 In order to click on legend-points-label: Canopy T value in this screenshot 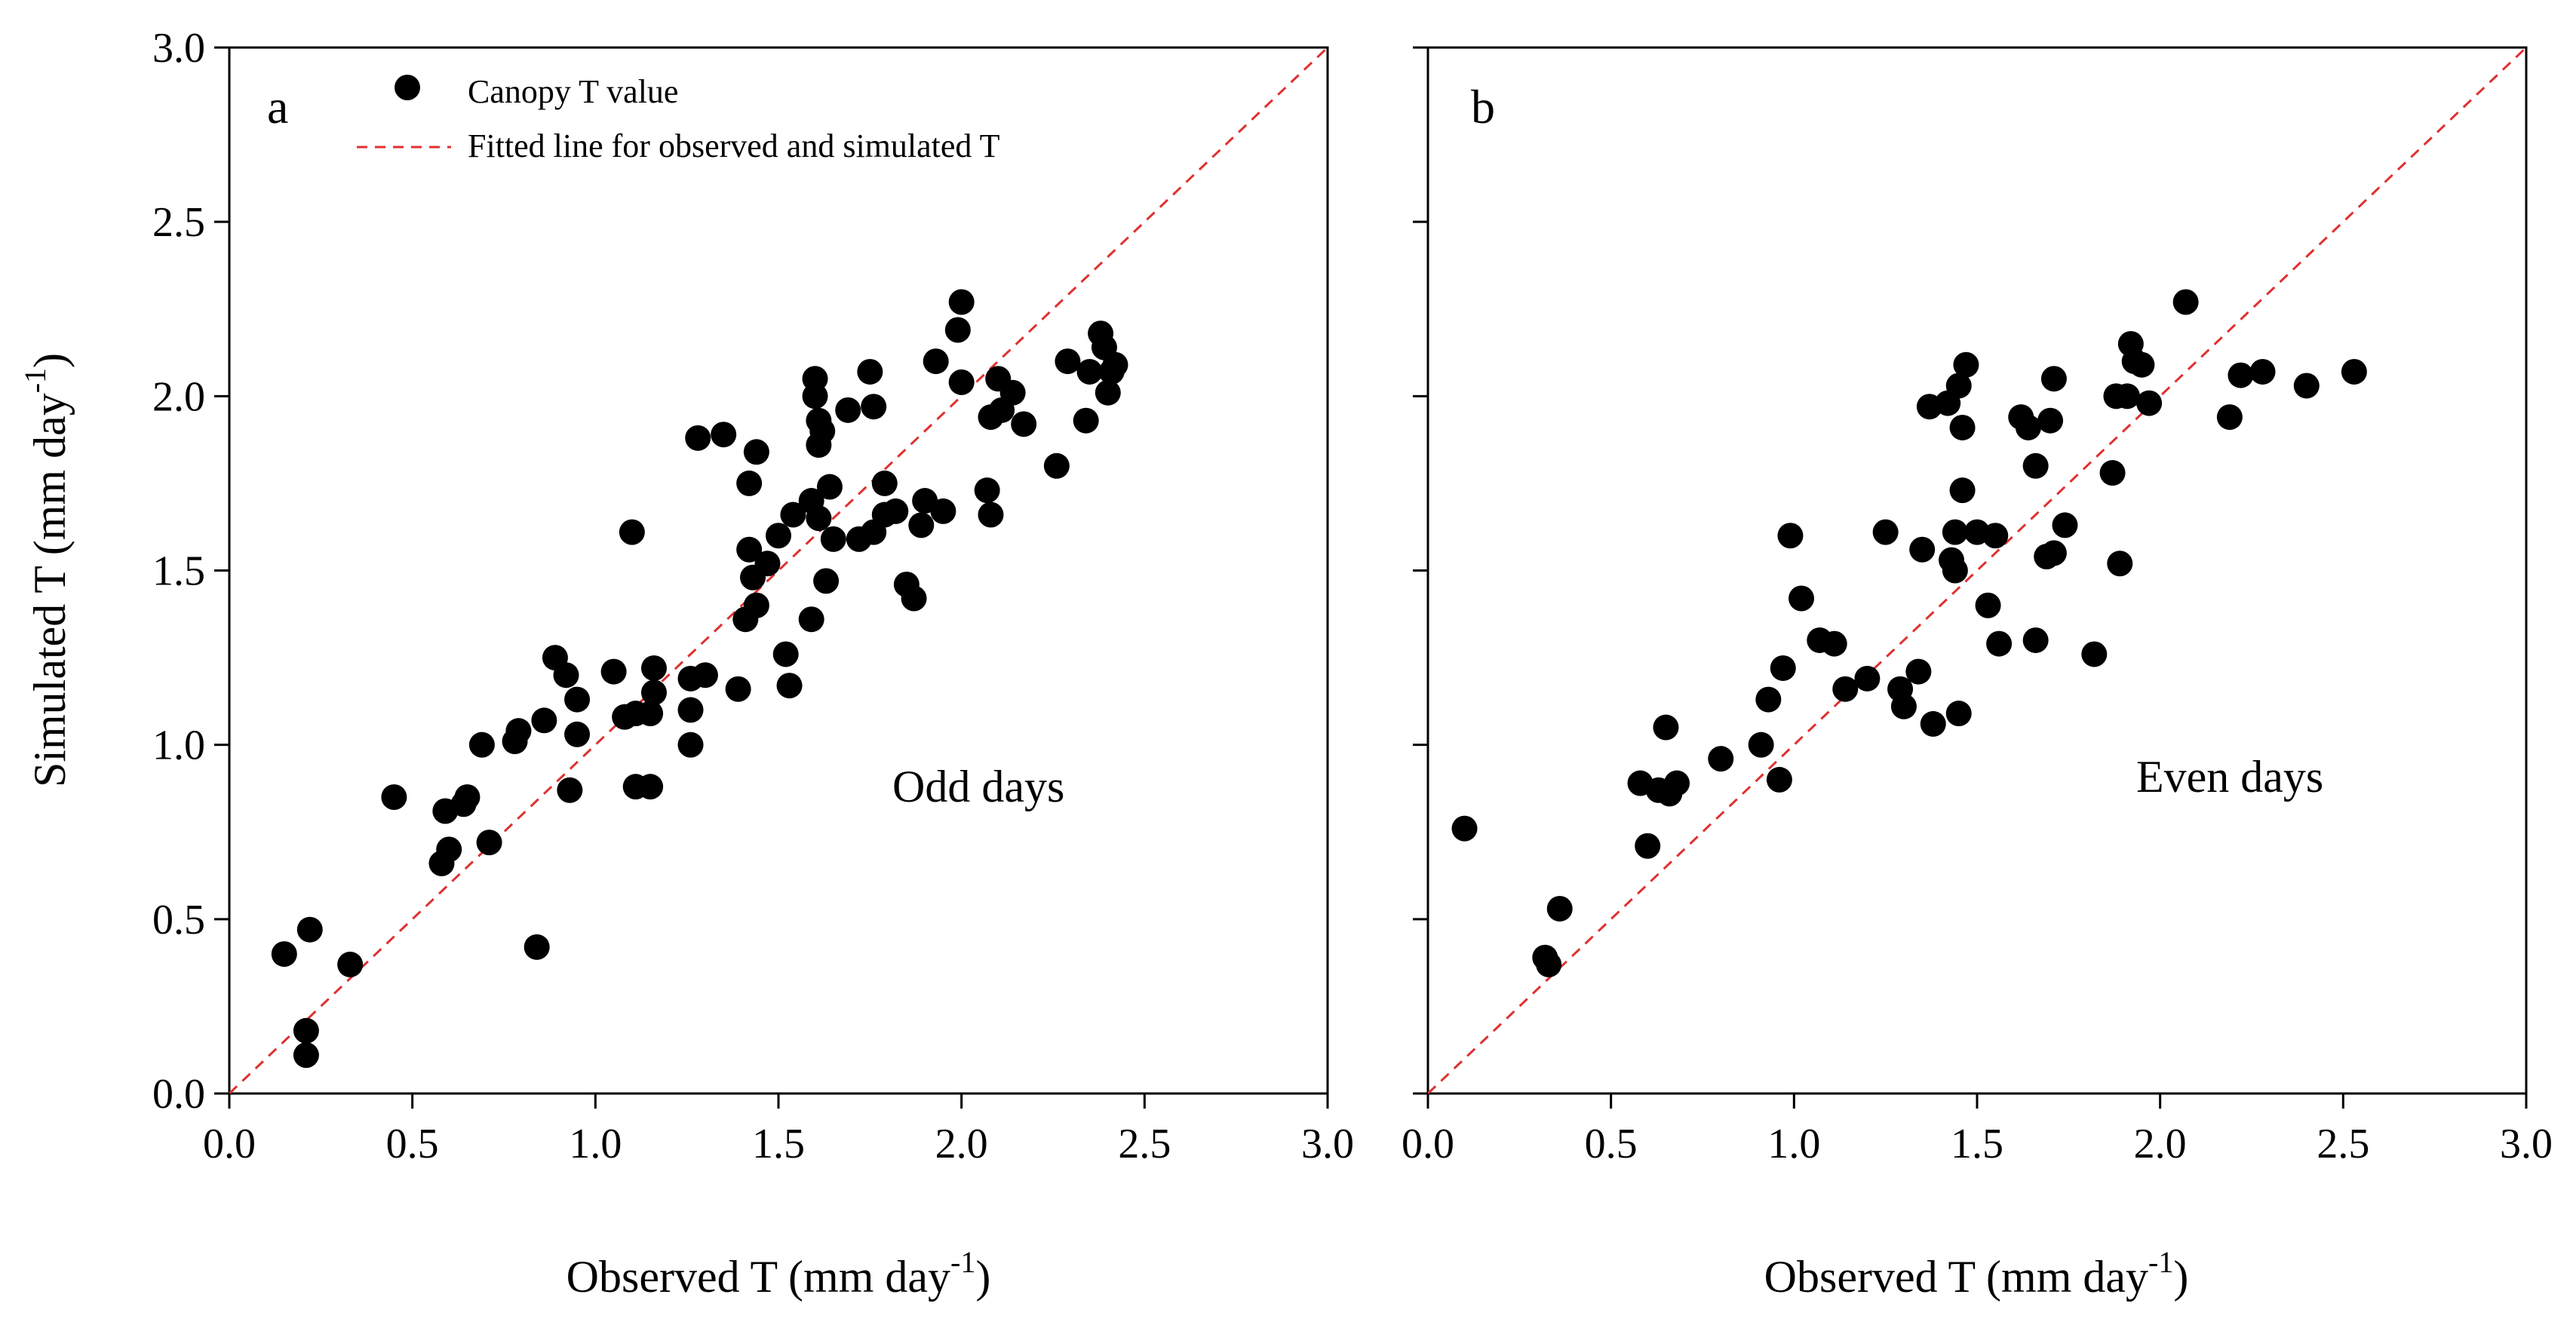, I will do `click(573, 91)`.